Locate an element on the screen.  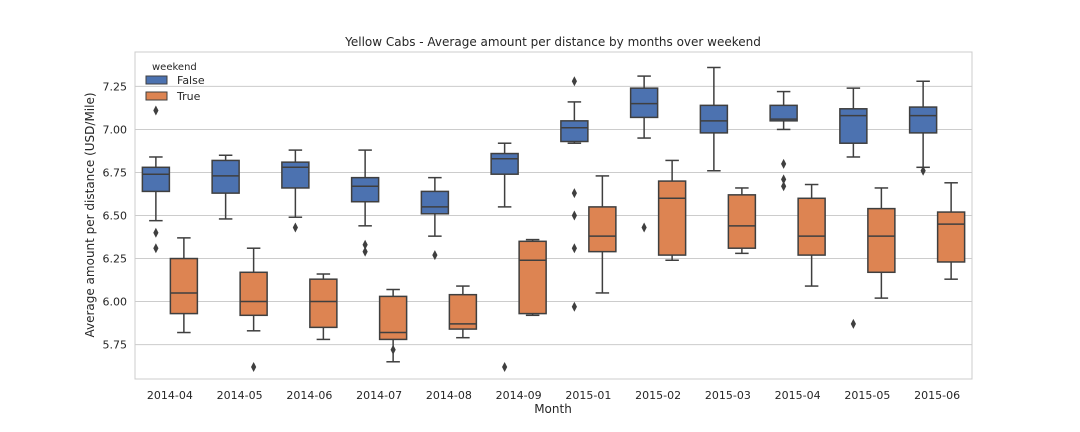
y-tick-label: 6.00 is located at coordinates (115, 302).